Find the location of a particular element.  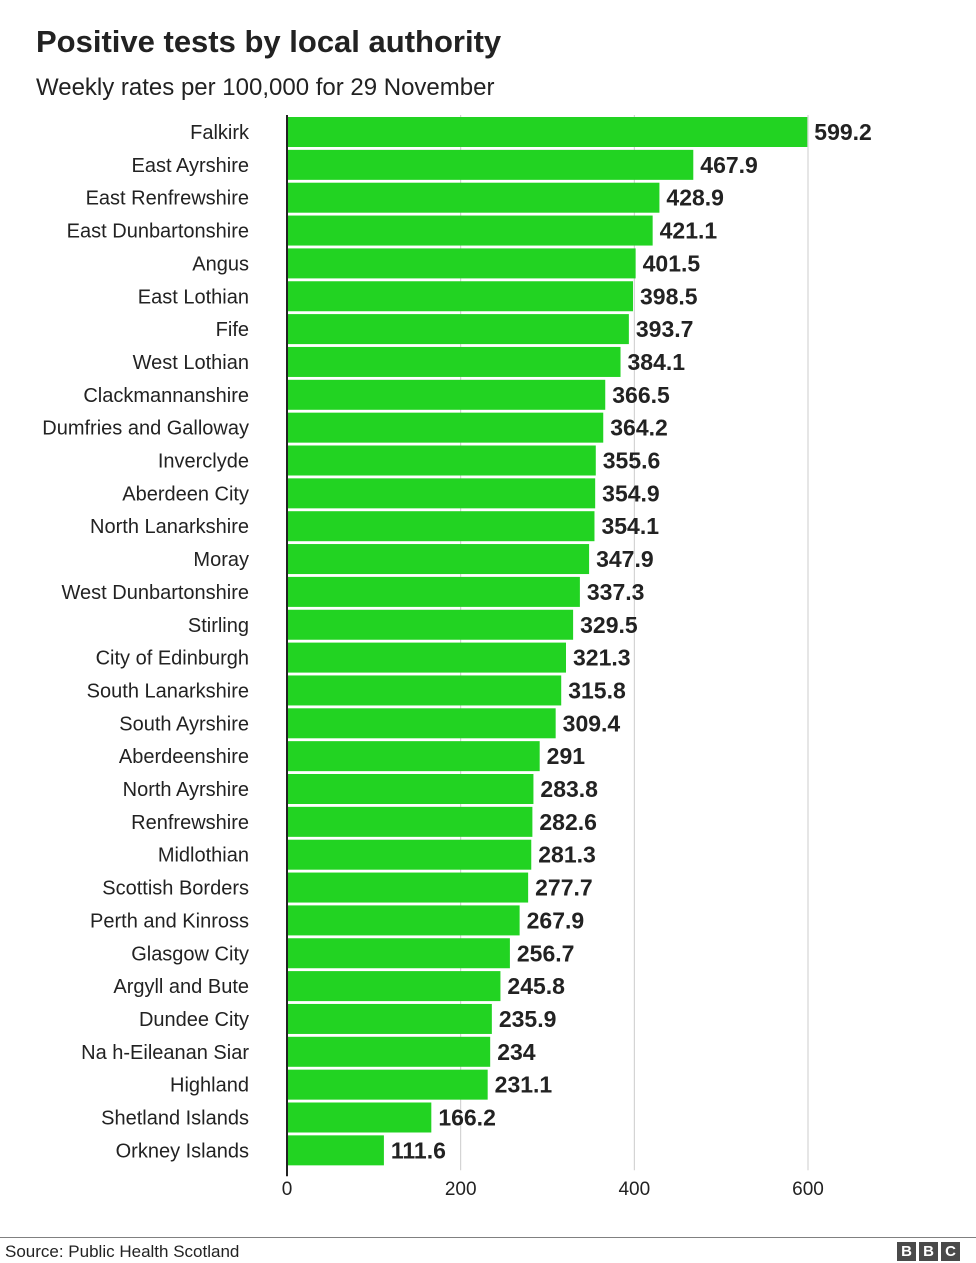

category-label: Perth and Kinross is located at coordinates (169, 921).